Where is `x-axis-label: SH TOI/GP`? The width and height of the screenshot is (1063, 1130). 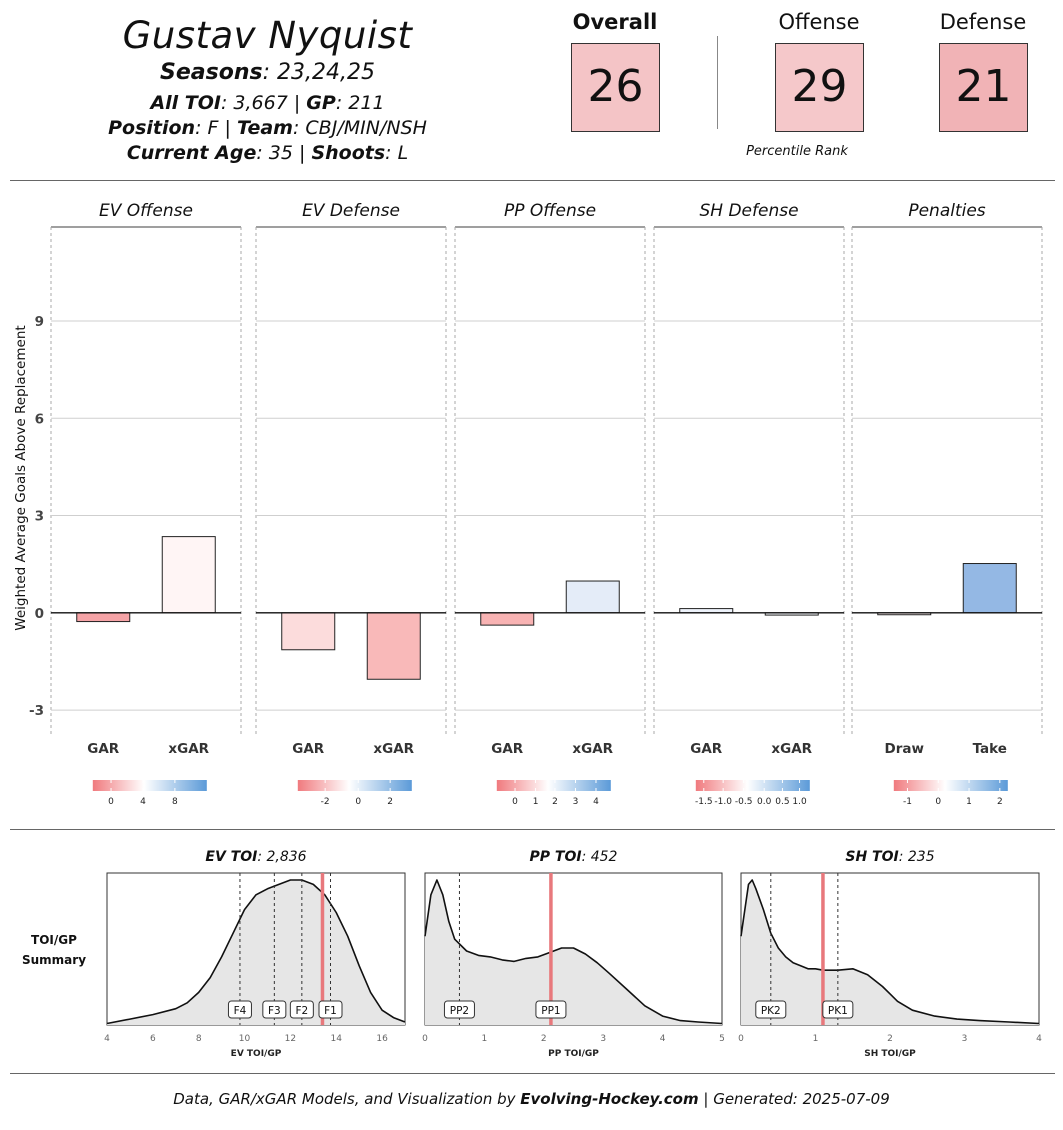 x-axis-label: SH TOI/GP is located at coordinates (890, 1054).